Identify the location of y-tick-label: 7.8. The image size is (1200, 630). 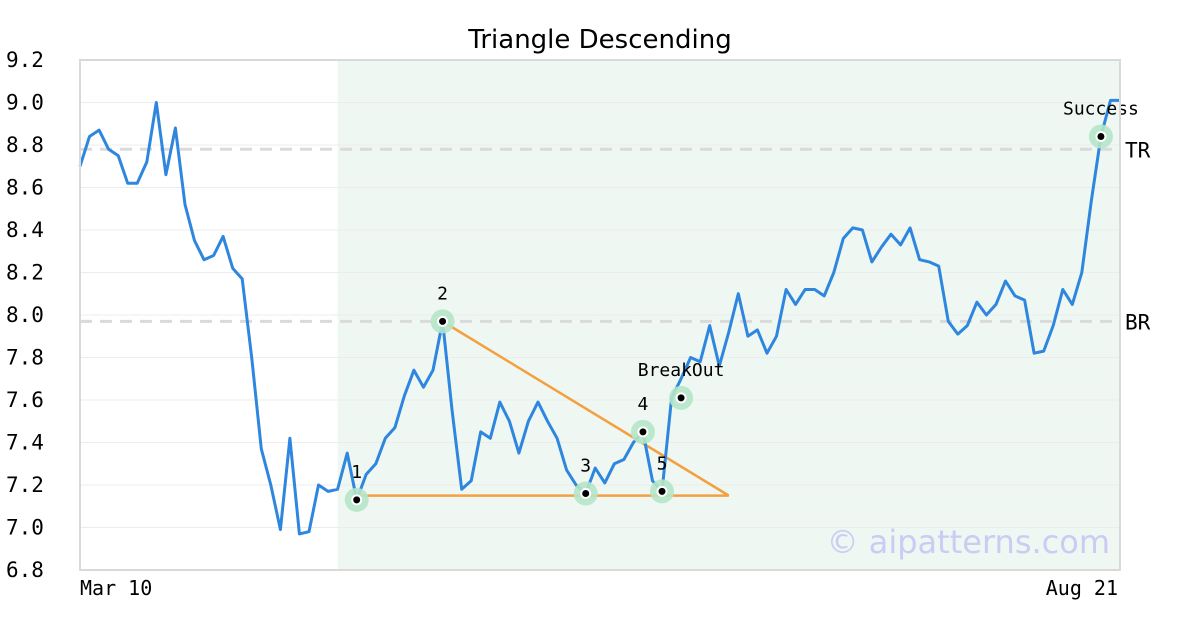
(25, 358).